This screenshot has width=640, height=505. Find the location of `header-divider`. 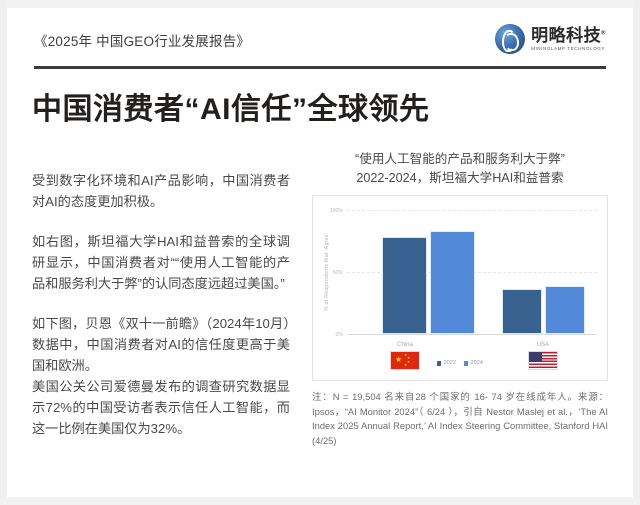

header-divider is located at coordinates (320, 67).